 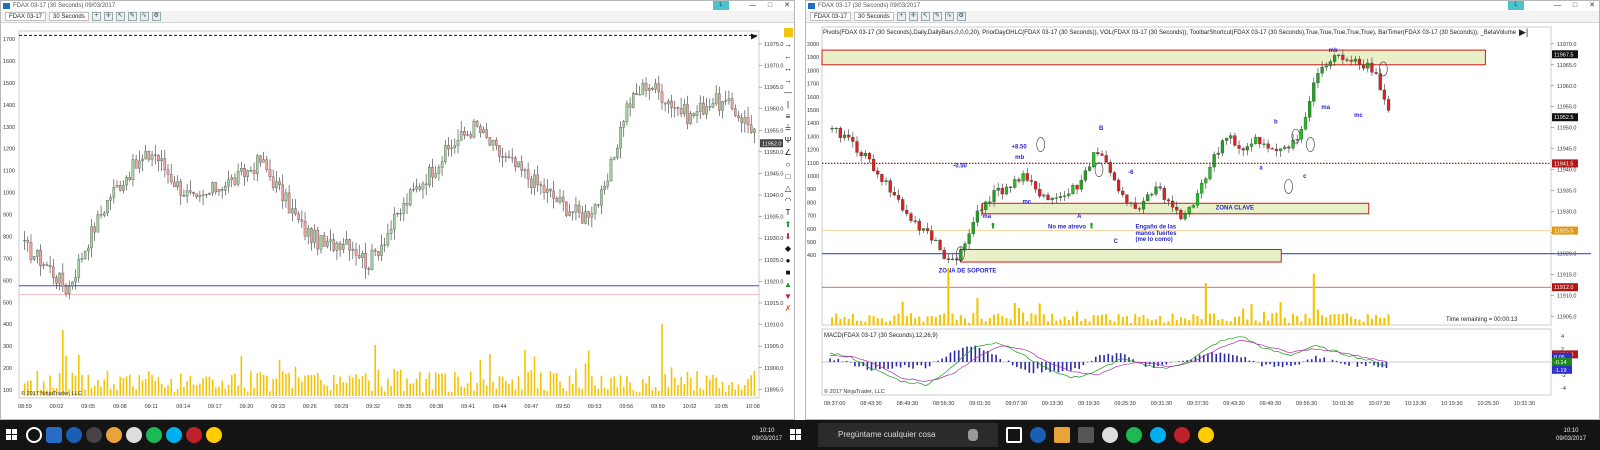 I want to click on gann-icon: ∠, so click(x=788, y=152).